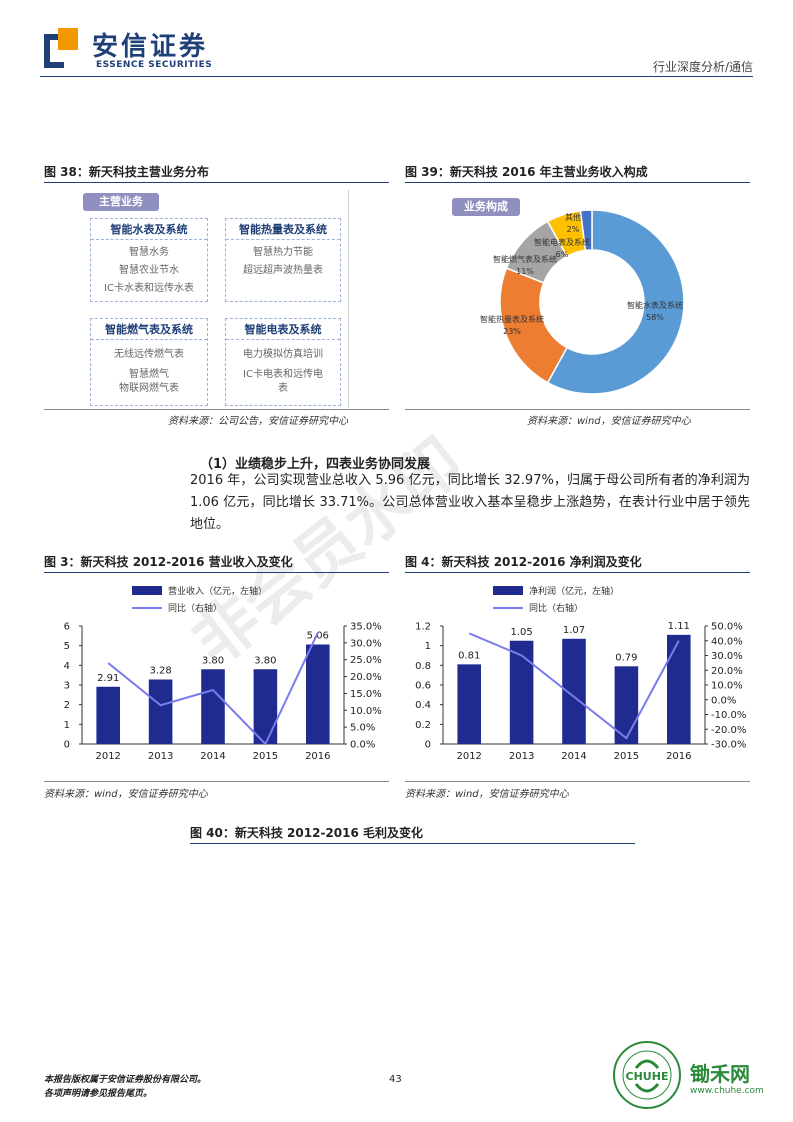 The width and height of the screenshot is (793, 1122). What do you see at coordinates (108, 678) in the screenshot?
I see `bar-value-label: 2.91` at bounding box center [108, 678].